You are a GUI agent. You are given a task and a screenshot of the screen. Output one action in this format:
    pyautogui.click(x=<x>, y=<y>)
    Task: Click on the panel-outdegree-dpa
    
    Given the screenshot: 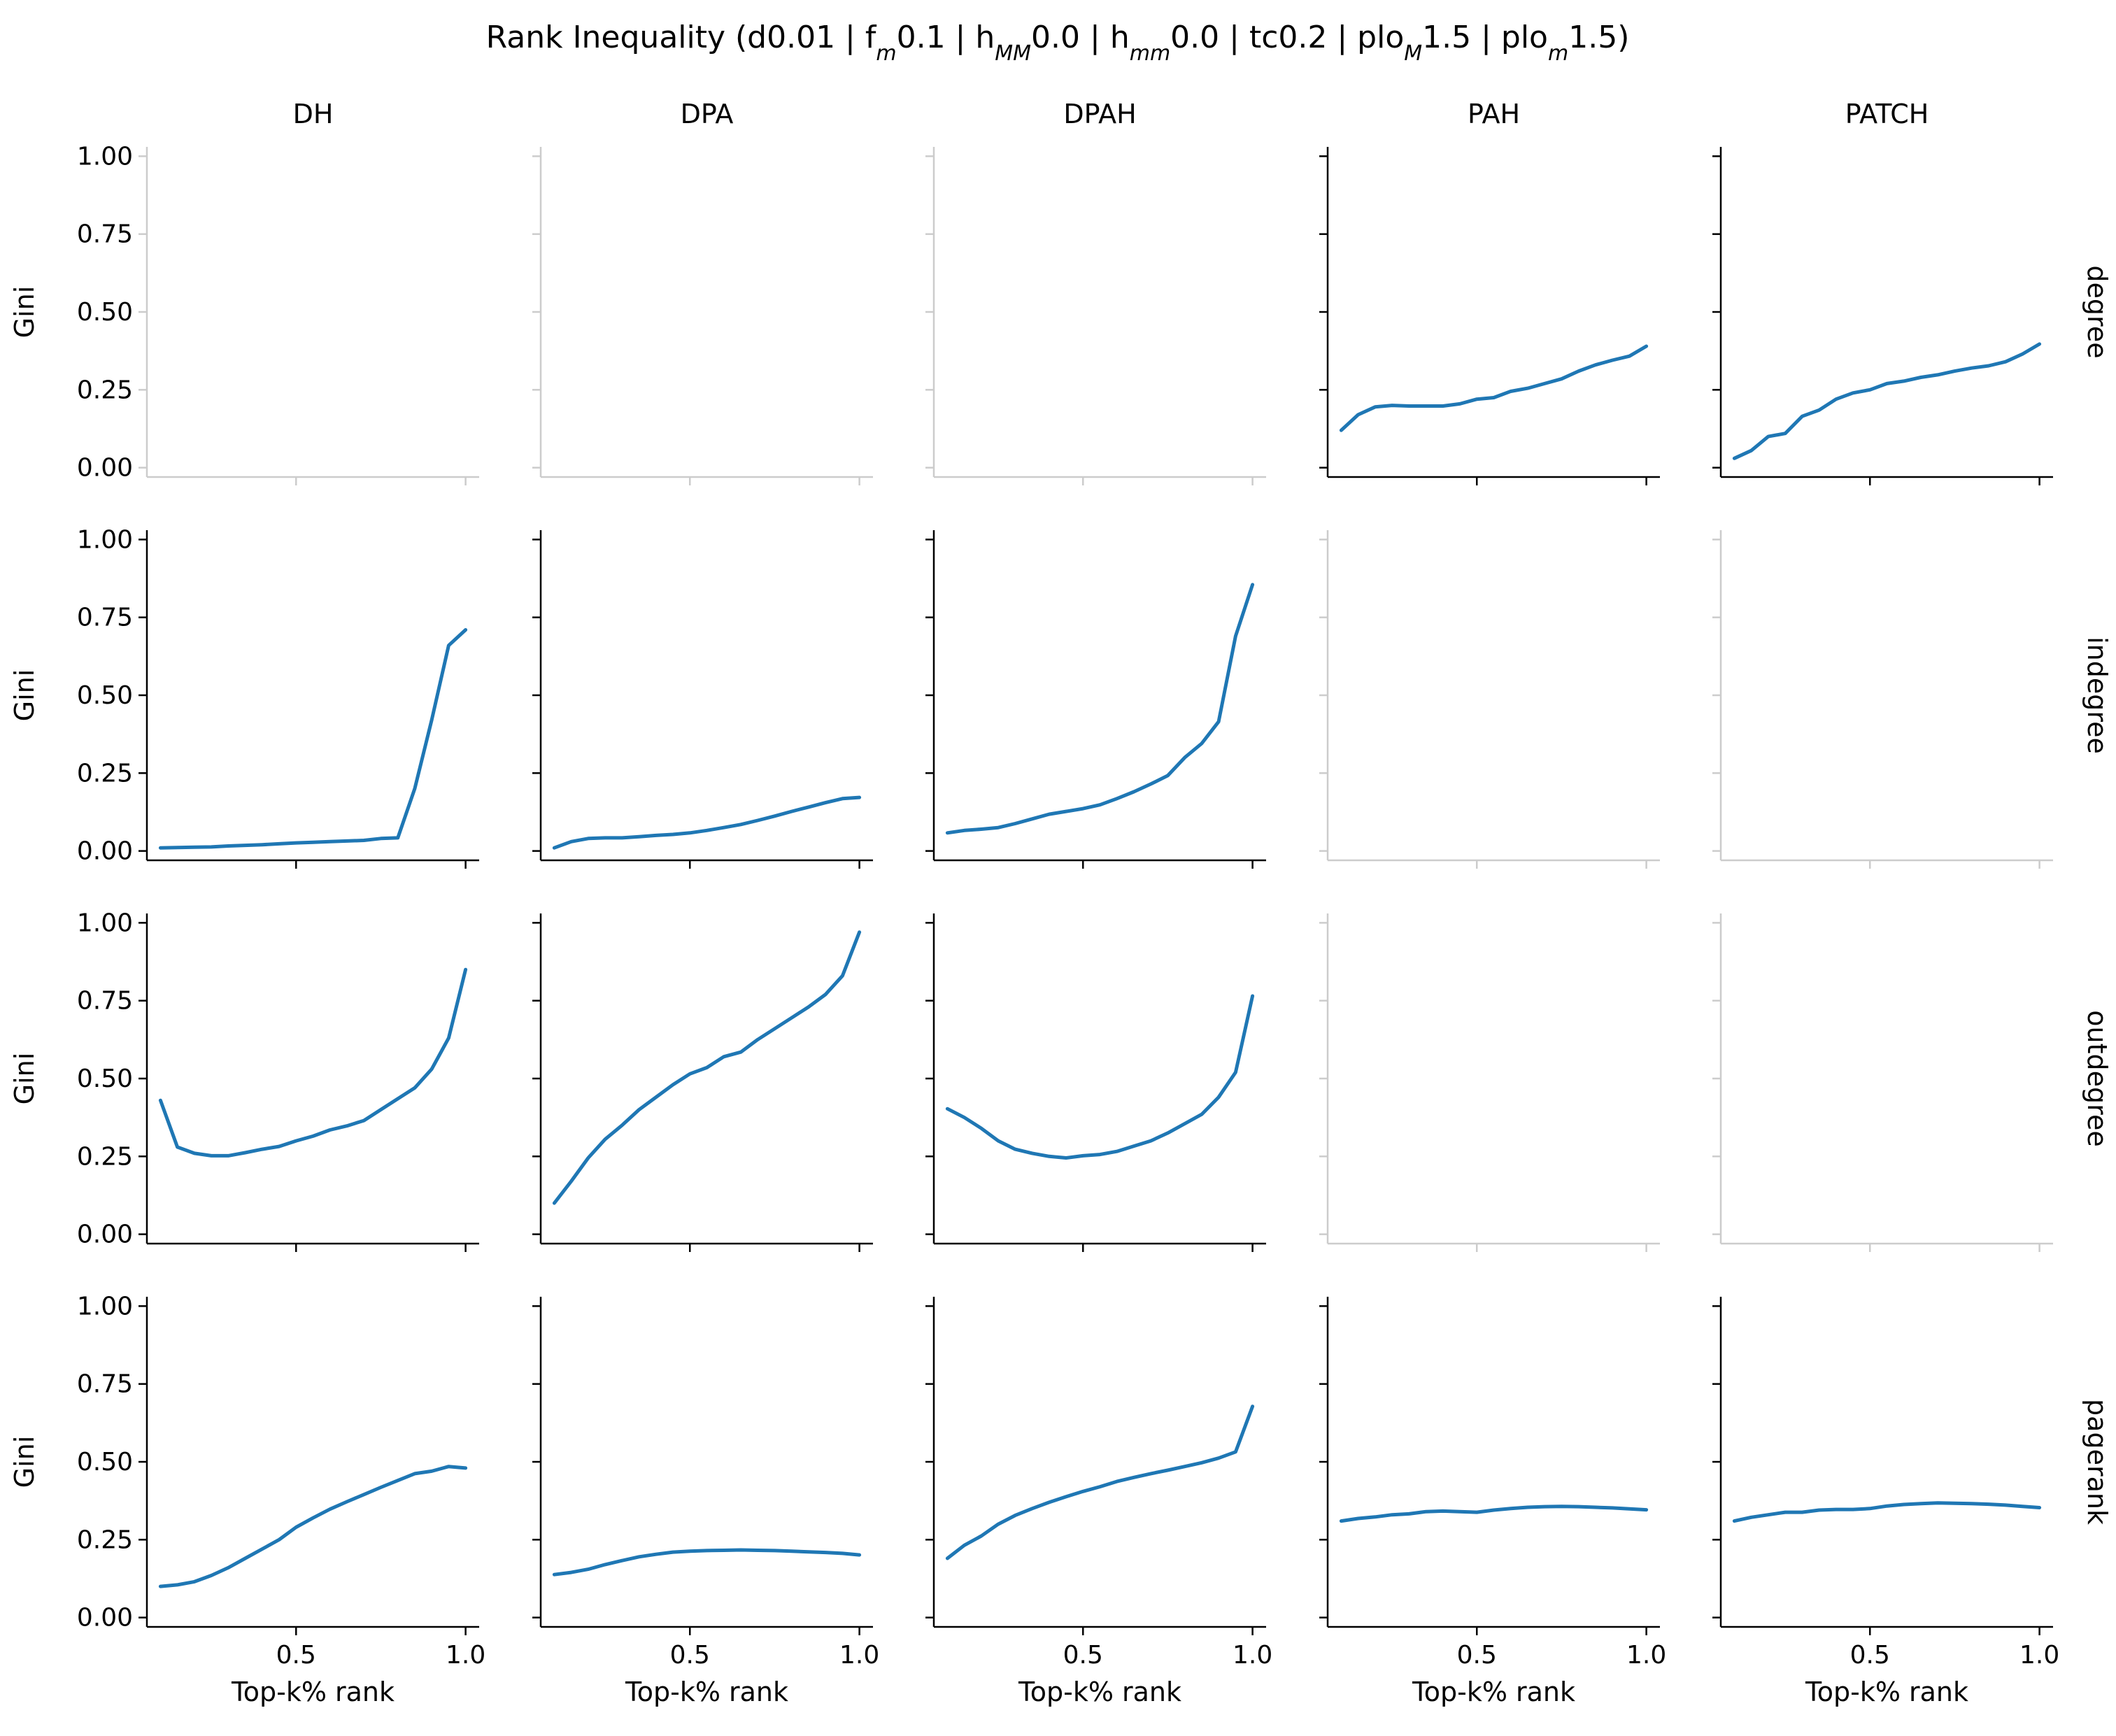 What is the action you would take?
    pyautogui.click(x=702, y=1082)
    